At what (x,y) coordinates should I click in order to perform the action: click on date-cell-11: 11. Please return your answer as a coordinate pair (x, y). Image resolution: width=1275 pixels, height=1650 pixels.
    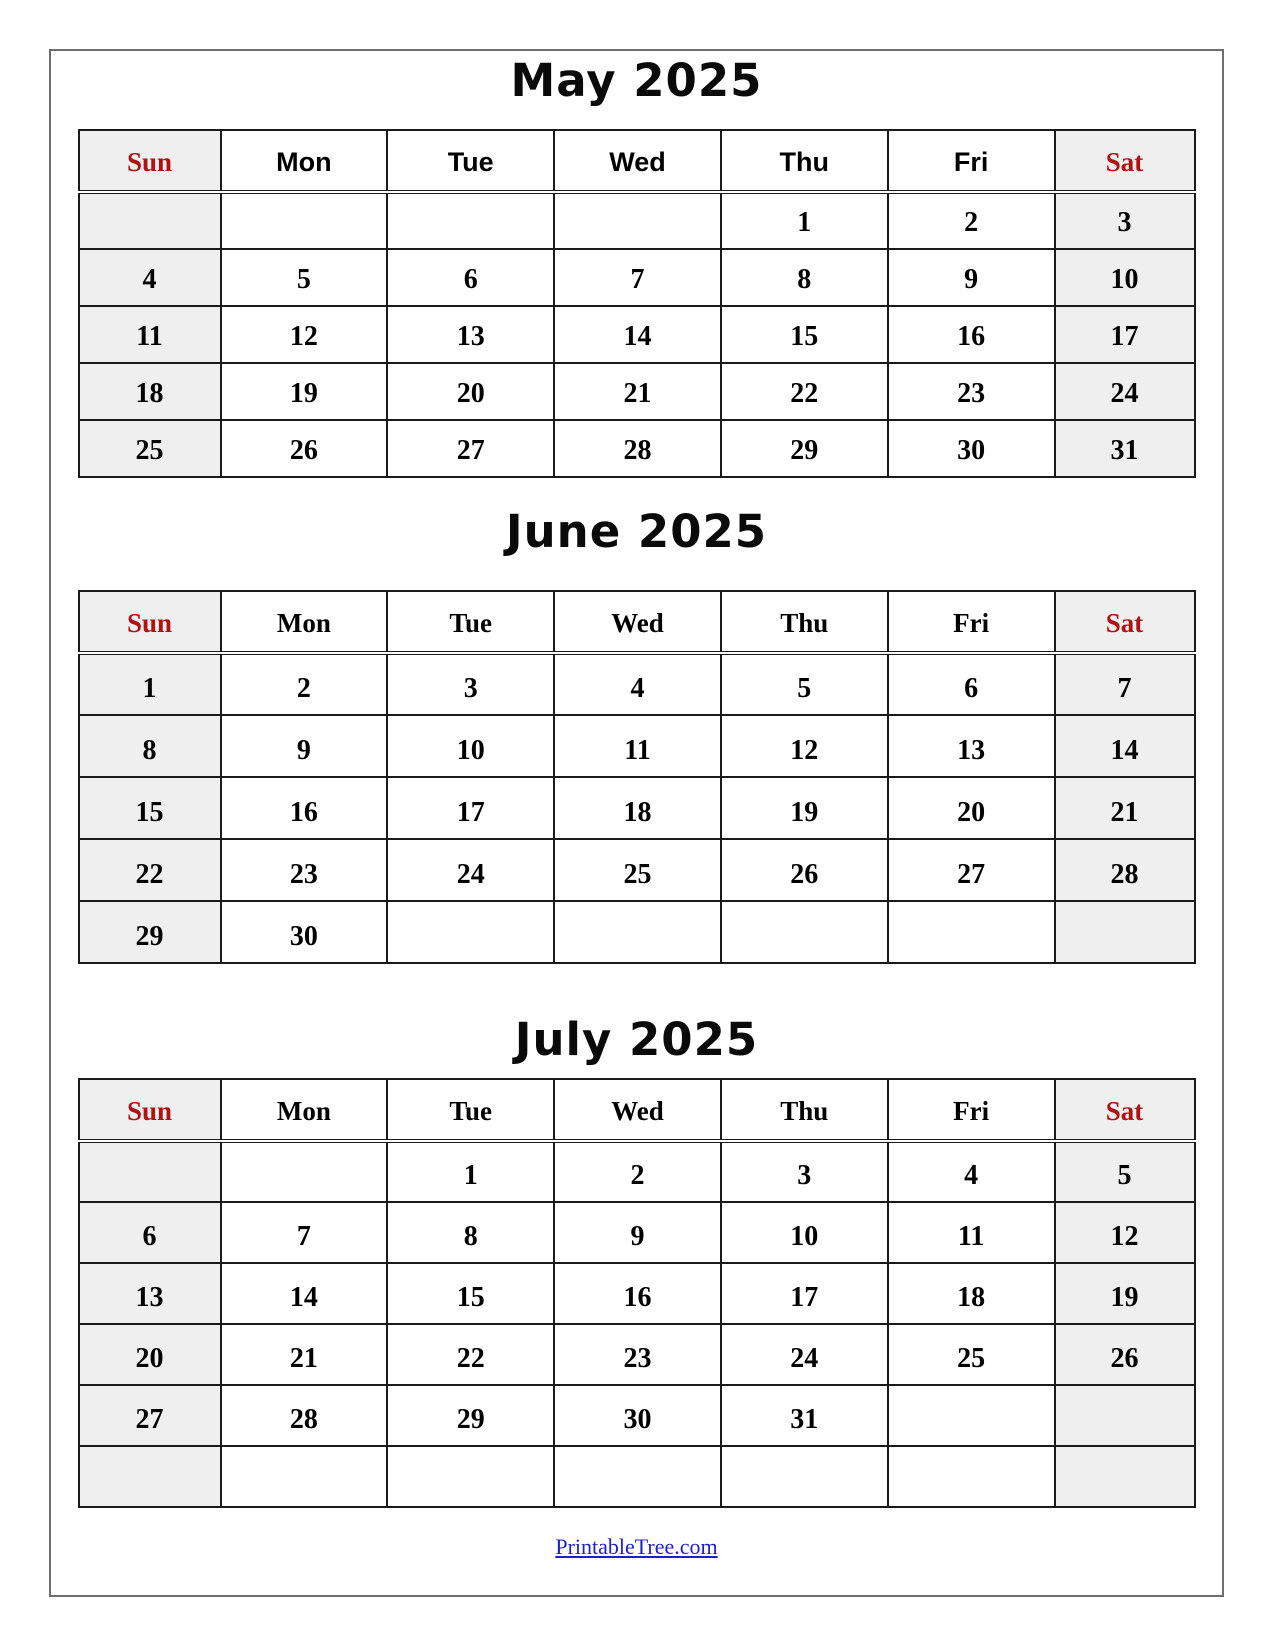
    Looking at the image, I should click on (637, 746).